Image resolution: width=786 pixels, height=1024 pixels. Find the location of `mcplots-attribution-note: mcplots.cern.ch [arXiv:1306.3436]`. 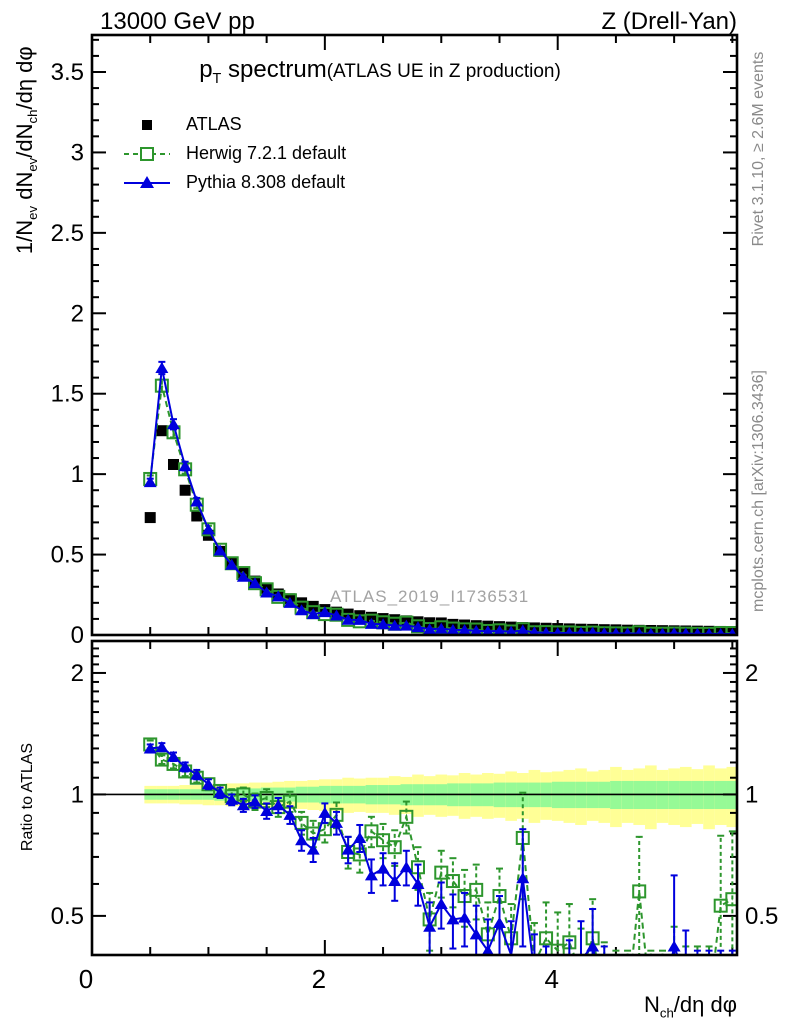

mcplots-attribution-note: mcplots.cern.ch [arXiv:1306.3436] is located at coordinates (758, 491).